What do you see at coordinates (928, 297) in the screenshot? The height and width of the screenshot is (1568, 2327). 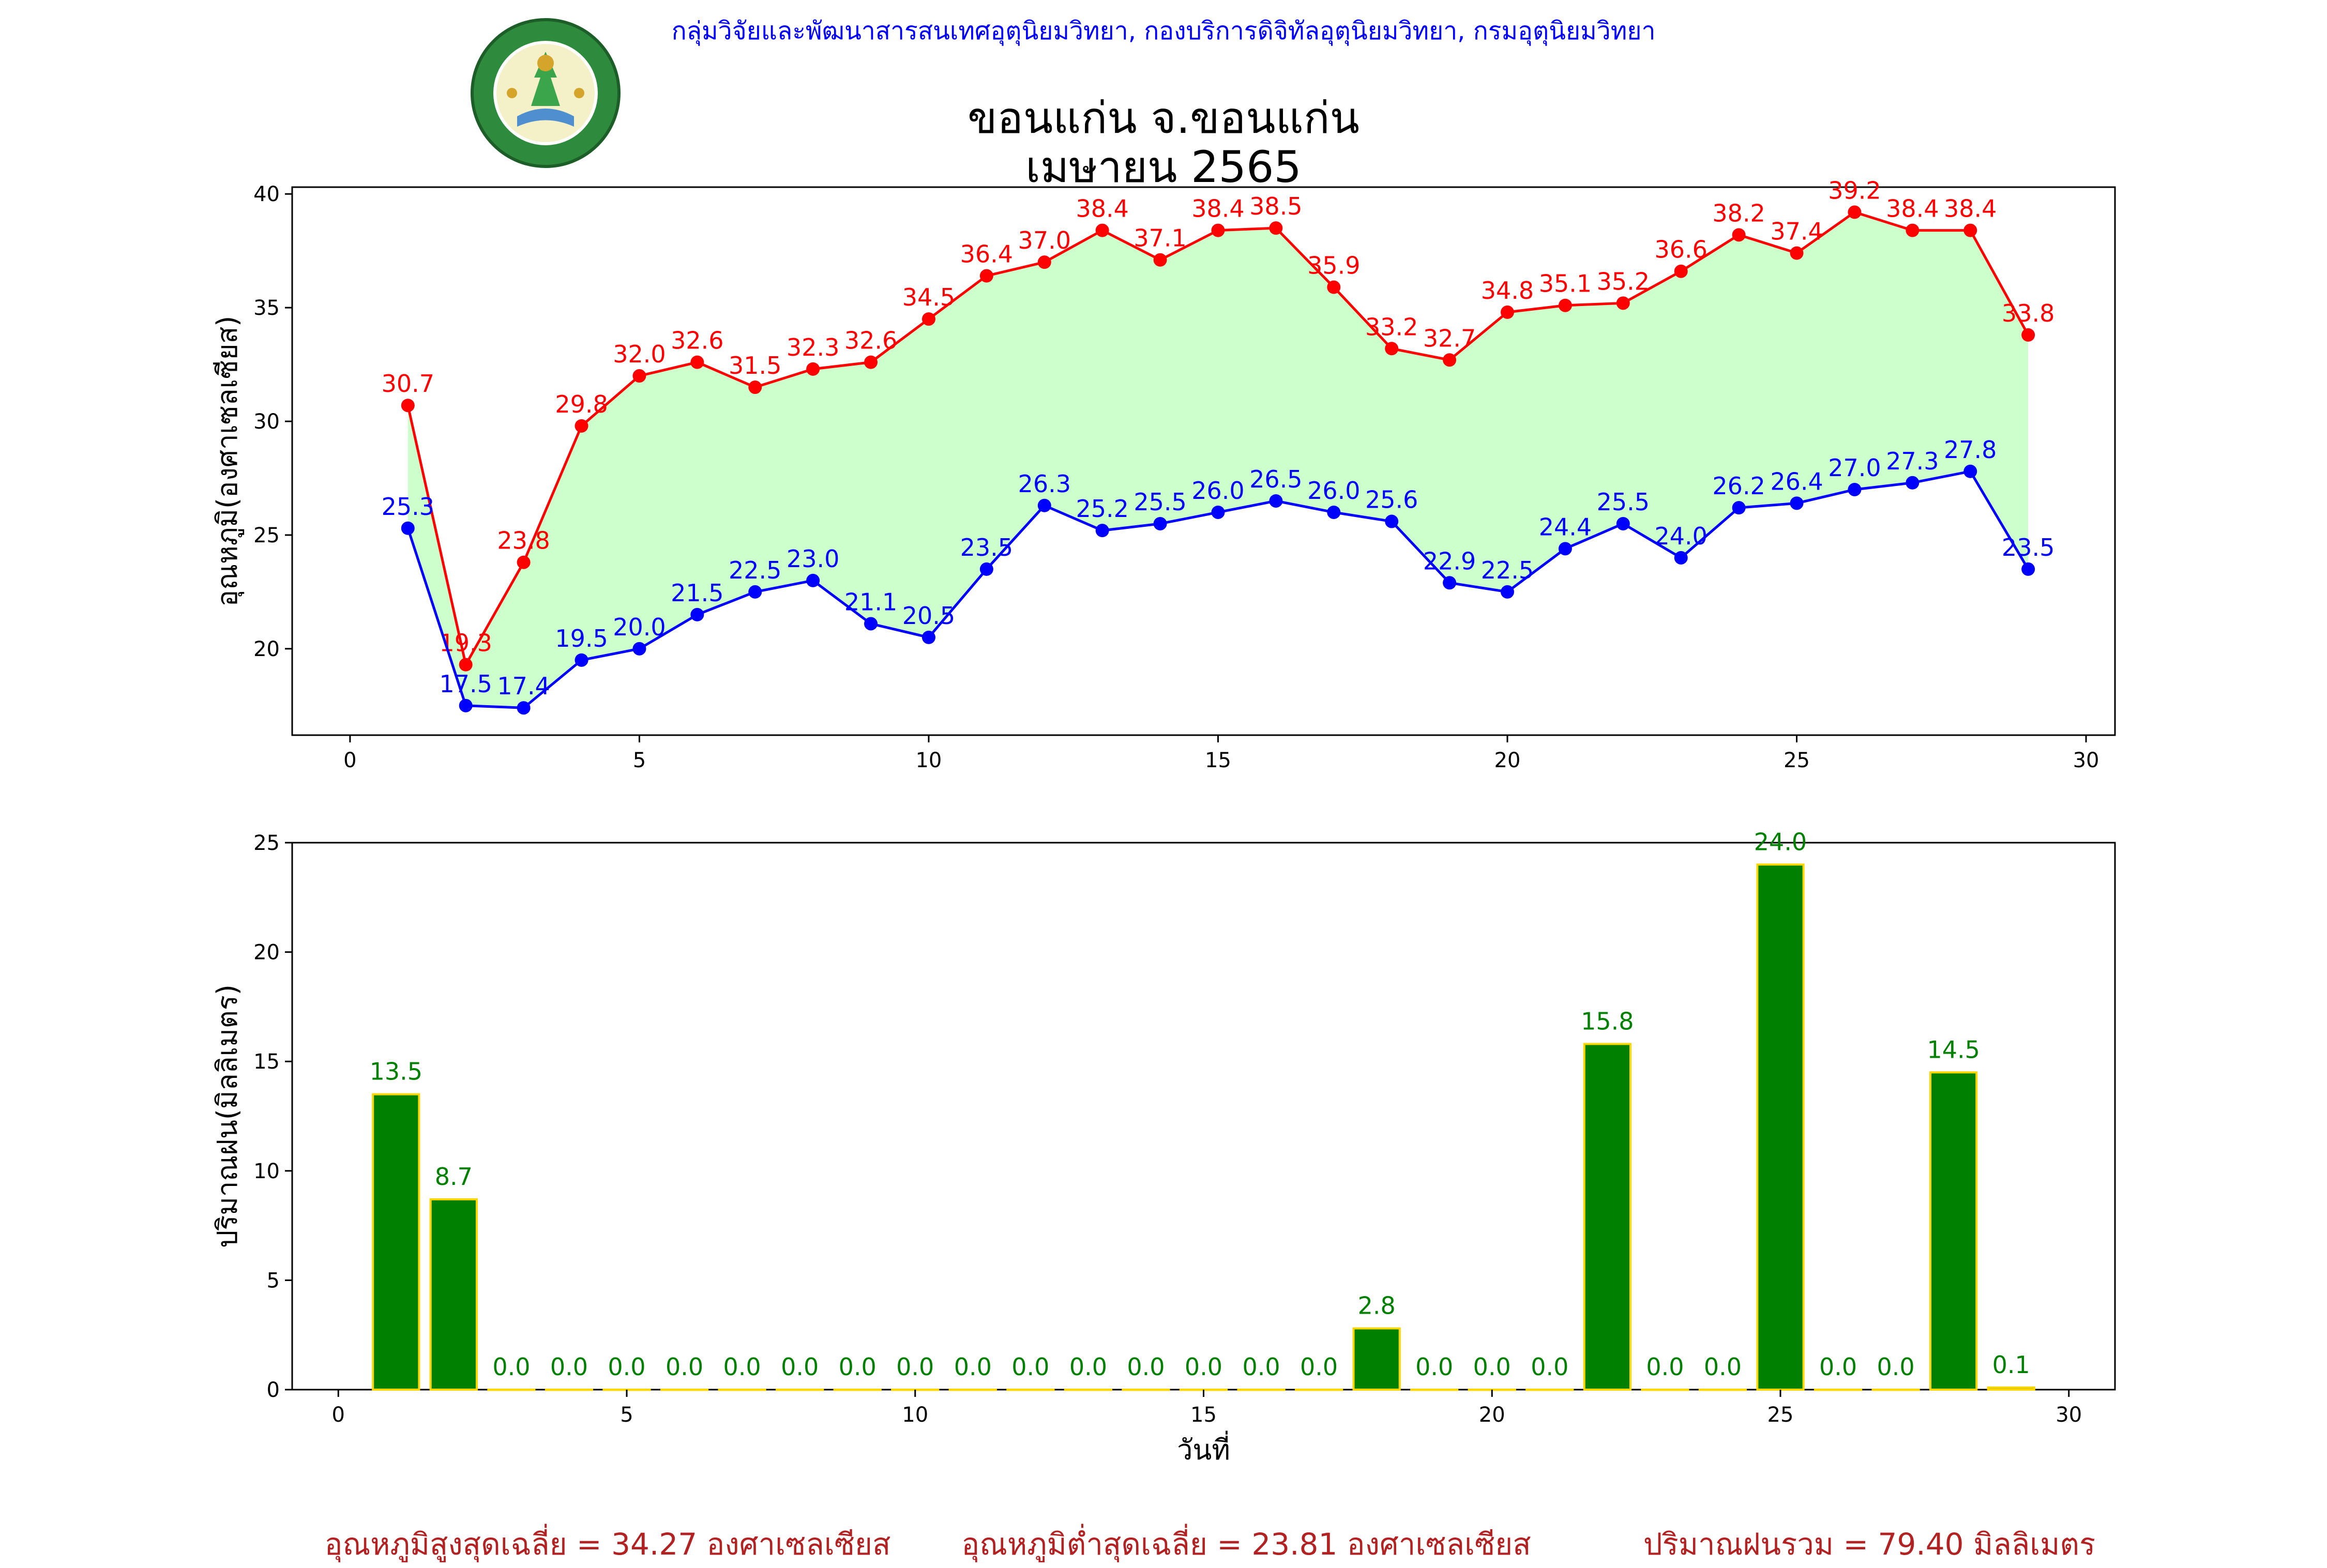 I see `max-temperature-data-label: 34.5` at bounding box center [928, 297].